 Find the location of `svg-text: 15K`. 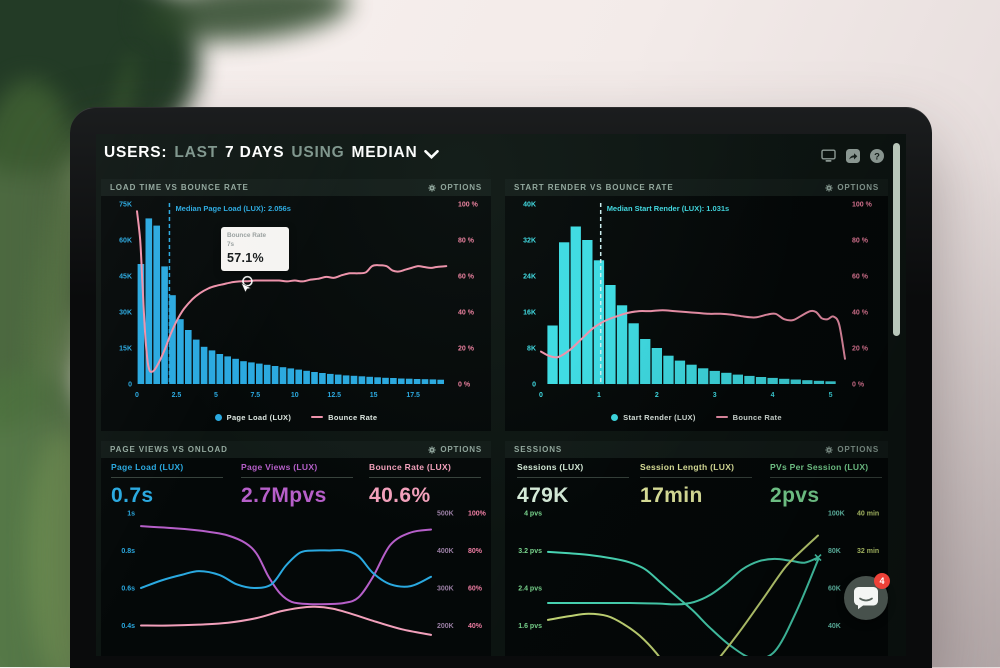

svg-text: 15K is located at coordinates (125, 349).